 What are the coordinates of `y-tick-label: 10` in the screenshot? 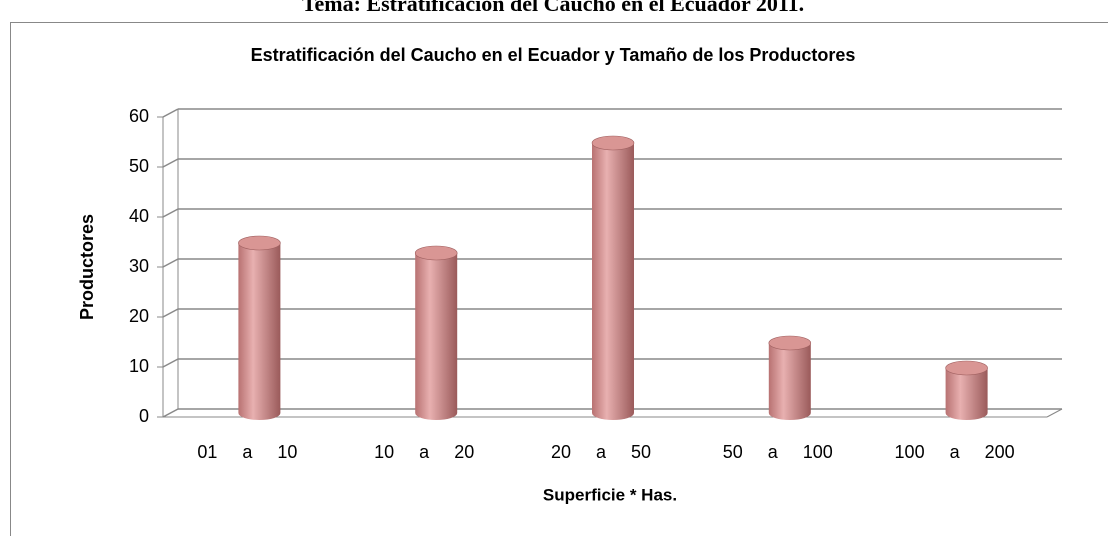 It's located at (139, 366).